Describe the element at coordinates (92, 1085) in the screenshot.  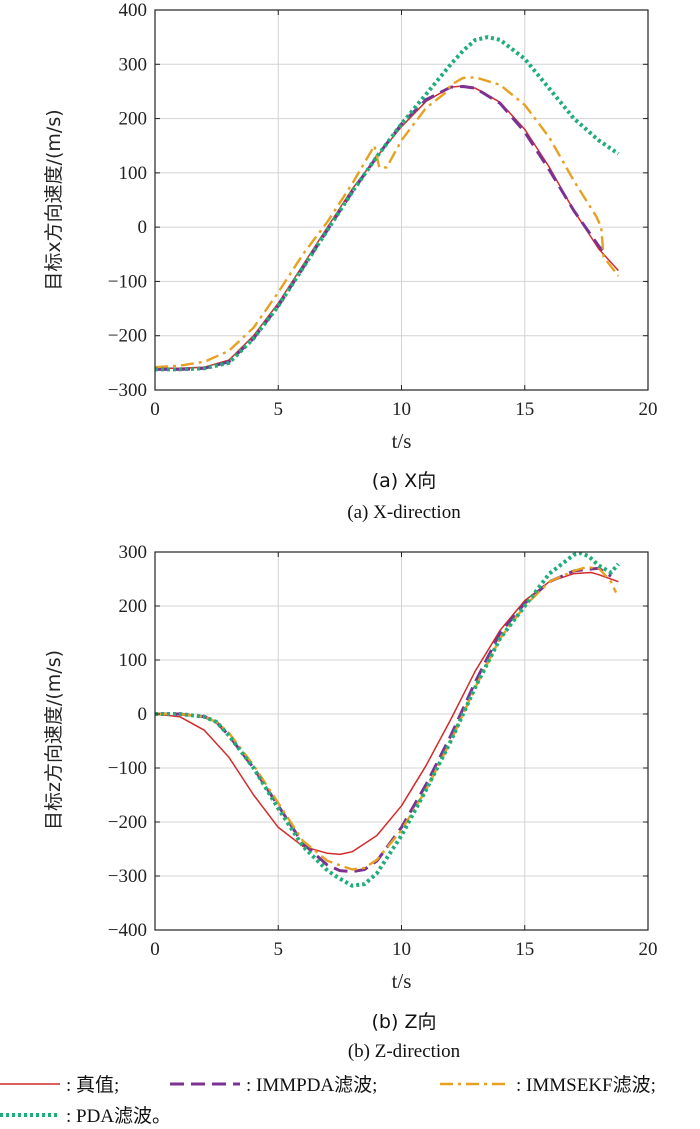
I see `legend-label: : 真值;` at that location.